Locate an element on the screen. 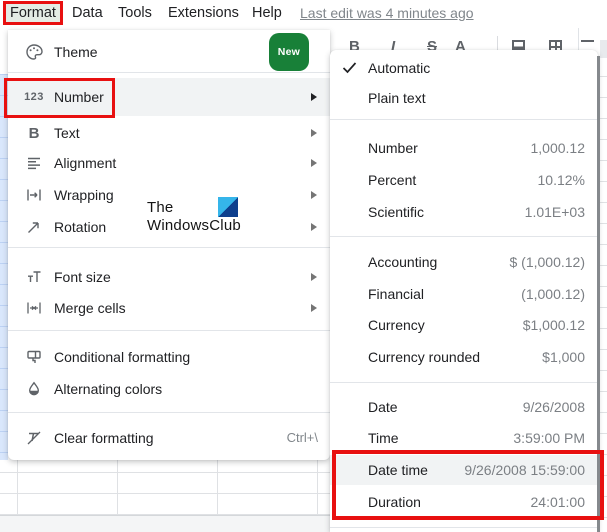  conditional-formatting-icon is located at coordinates (34, 357).